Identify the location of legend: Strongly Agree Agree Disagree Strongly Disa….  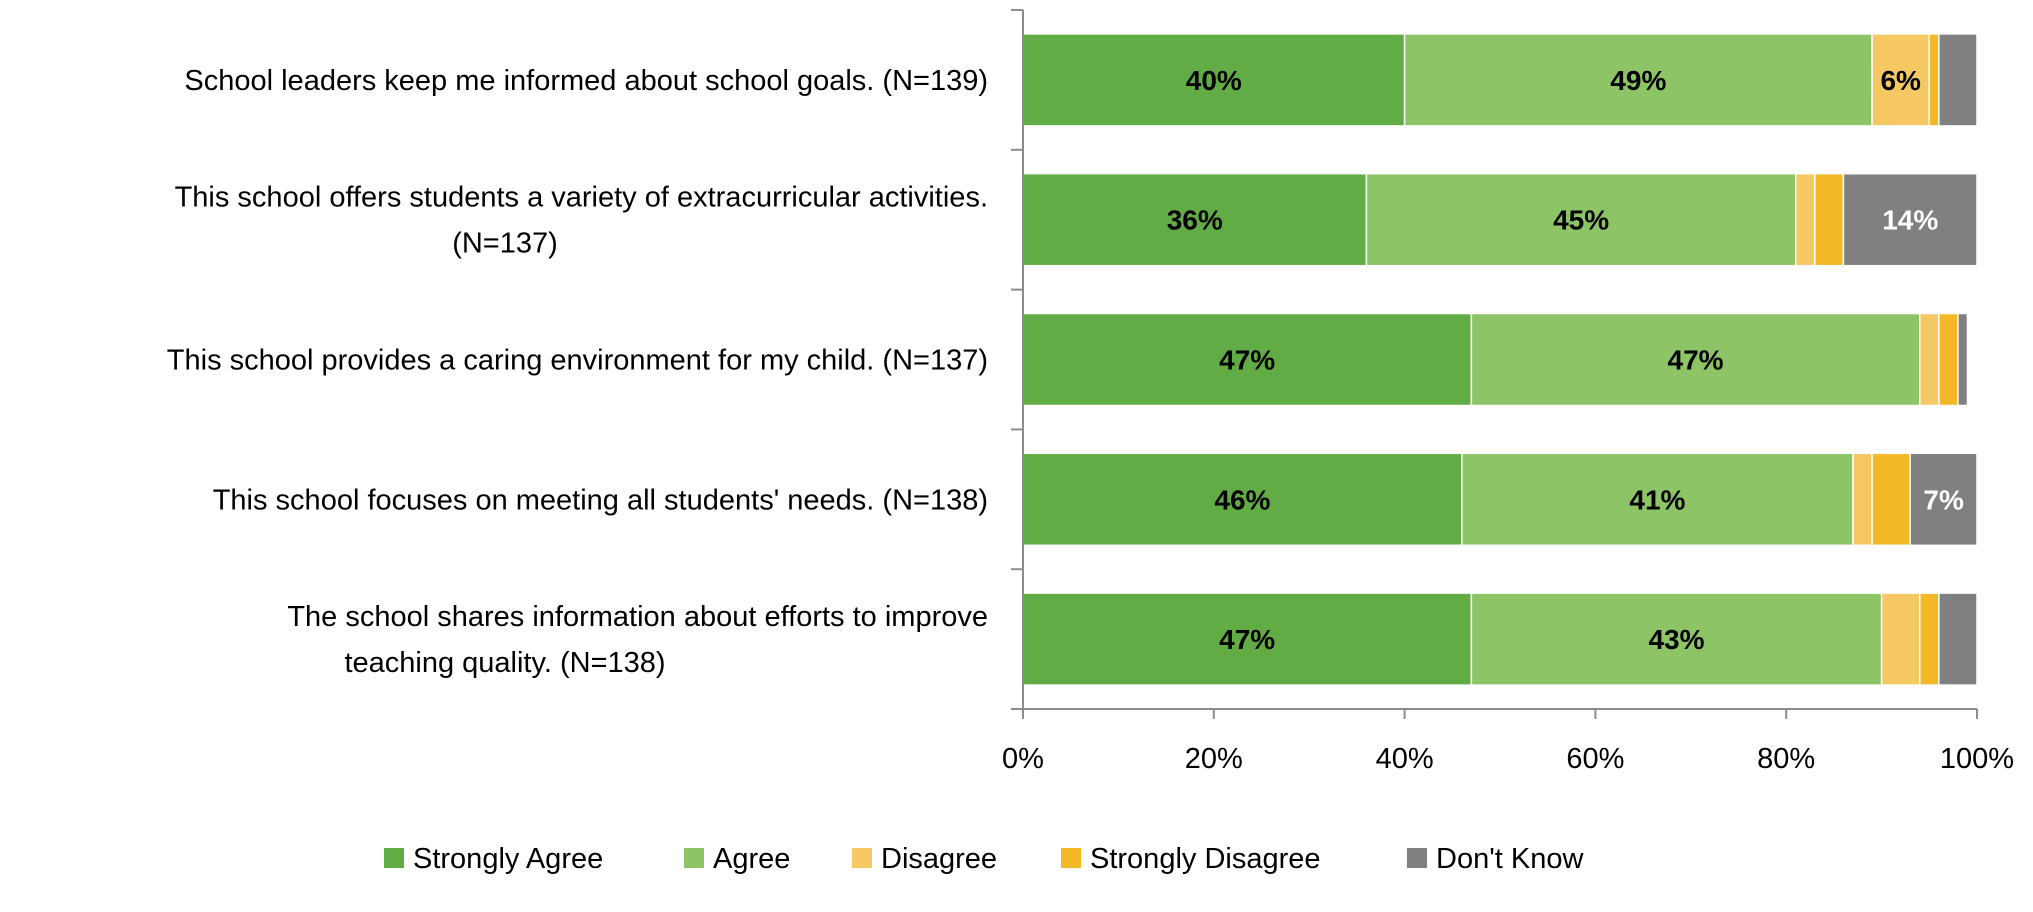
(984, 859).